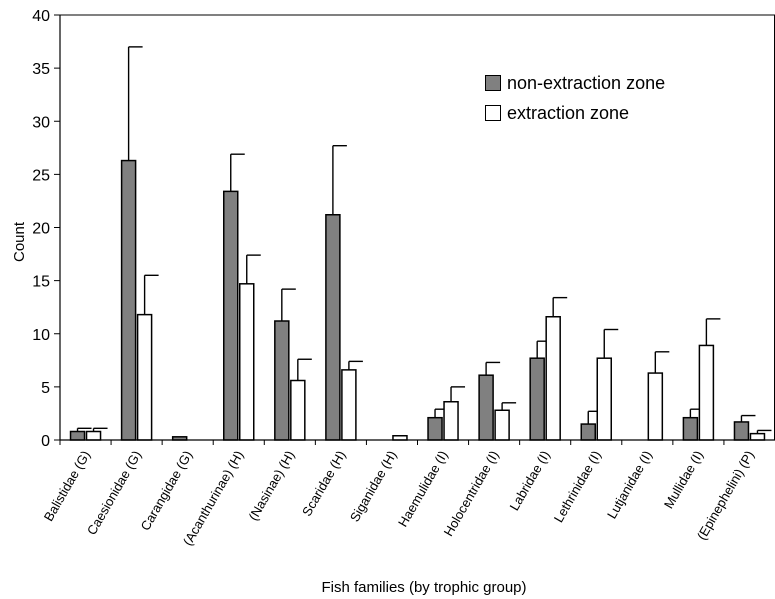  What do you see at coordinates (471, 493) in the screenshot?
I see `x-tick-label: Holocentridae (I)` at bounding box center [471, 493].